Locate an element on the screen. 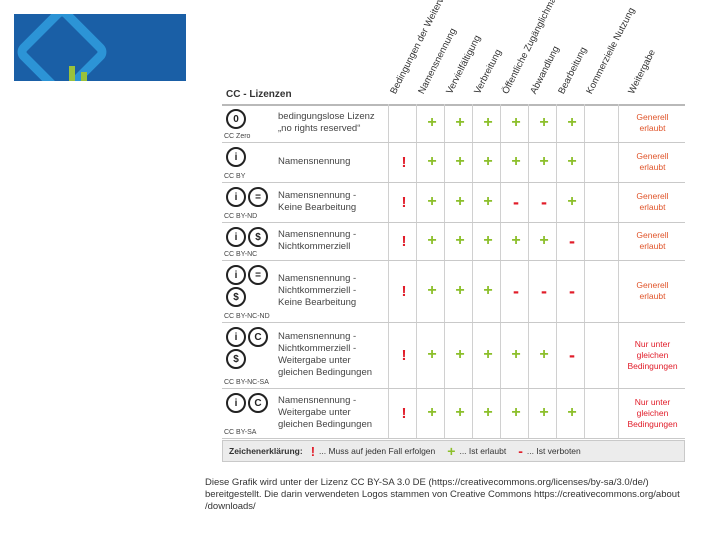 The image size is (720, 540). cc-license-icon: = is located at coordinates (258, 197).